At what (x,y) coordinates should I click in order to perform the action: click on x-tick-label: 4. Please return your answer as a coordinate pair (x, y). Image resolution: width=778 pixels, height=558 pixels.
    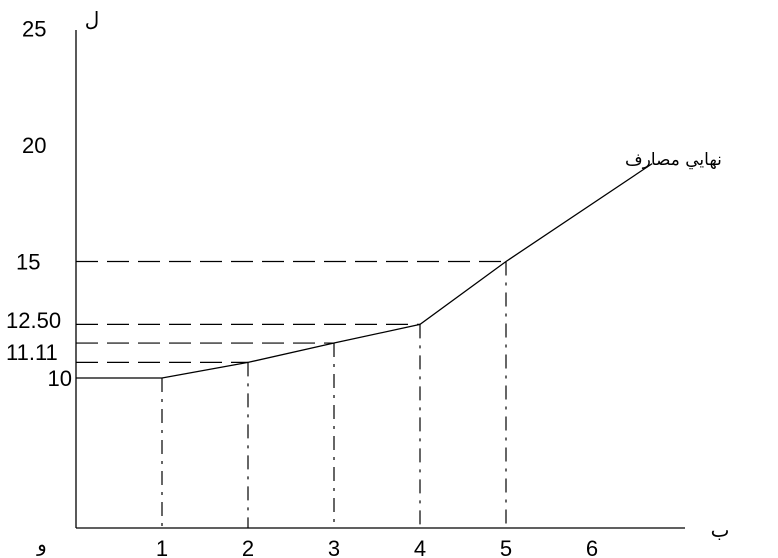
    Looking at the image, I should click on (420, 547).